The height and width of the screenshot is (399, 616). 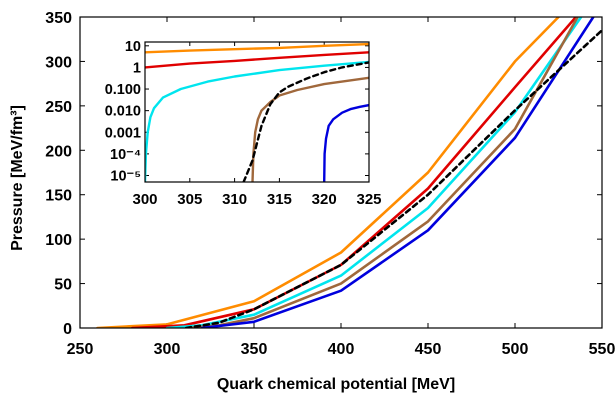 I want to click on inset-series-group, so click(x=257, y=112).